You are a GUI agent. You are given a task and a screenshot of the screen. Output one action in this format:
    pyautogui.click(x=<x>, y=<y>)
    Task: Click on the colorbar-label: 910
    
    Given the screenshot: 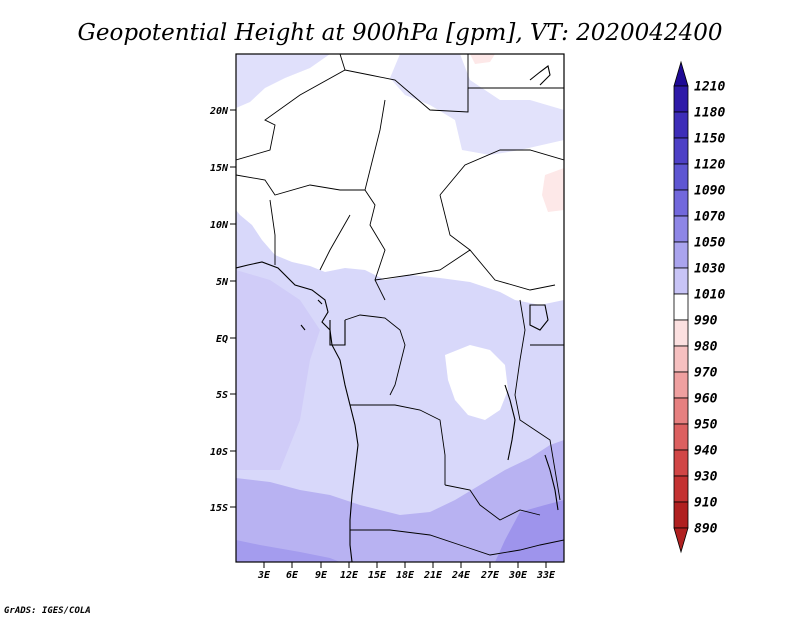 What is the action you would take?
    pyautogui.click(x=706, y=503)
    